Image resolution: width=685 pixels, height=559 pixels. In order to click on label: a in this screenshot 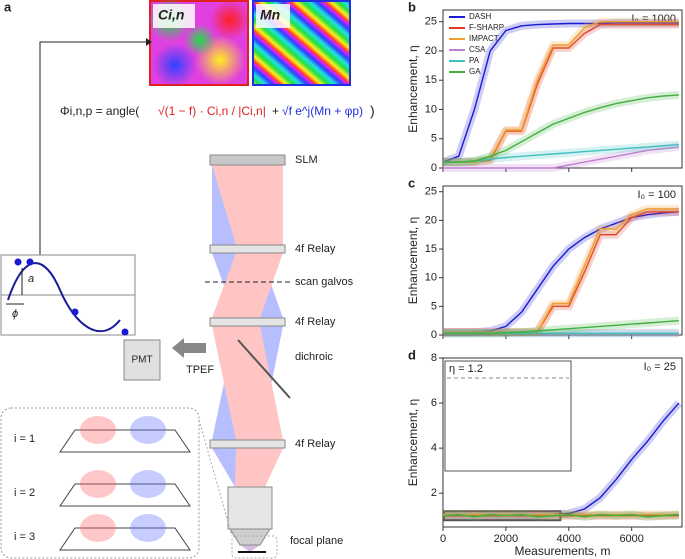, I will do `click(31, 279)`.